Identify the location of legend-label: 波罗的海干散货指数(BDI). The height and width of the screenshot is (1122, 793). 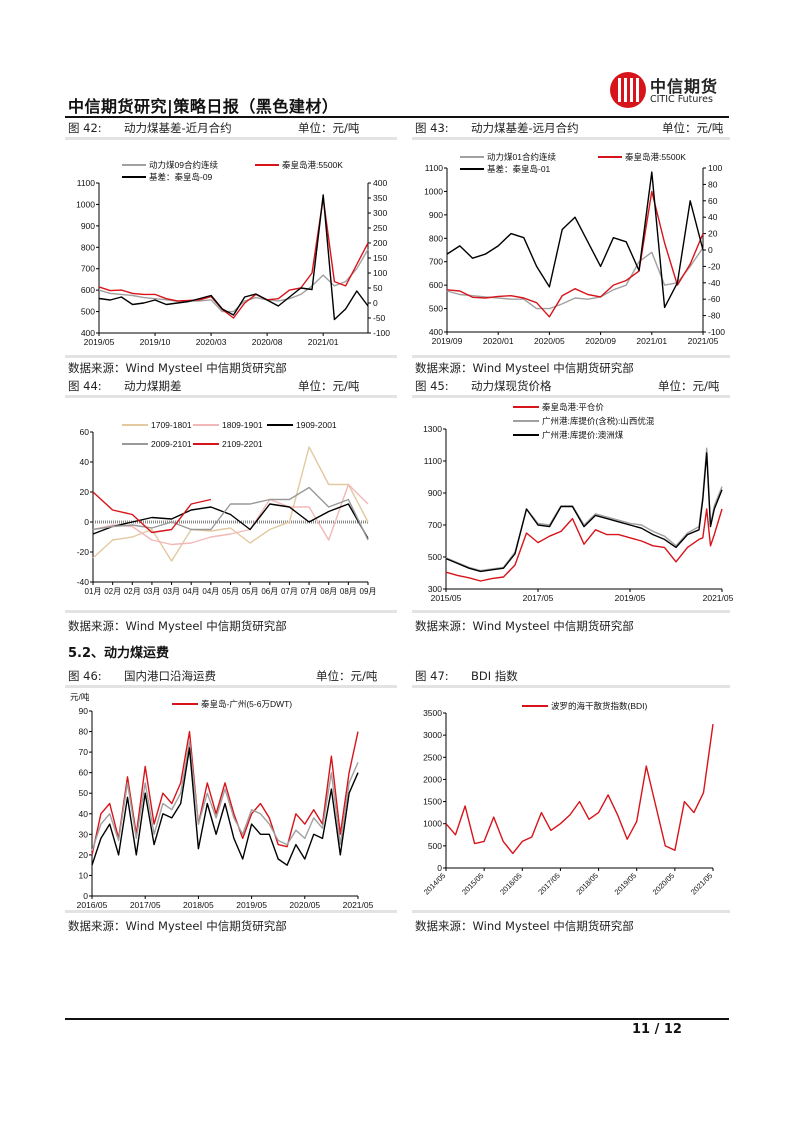
(599, 706).